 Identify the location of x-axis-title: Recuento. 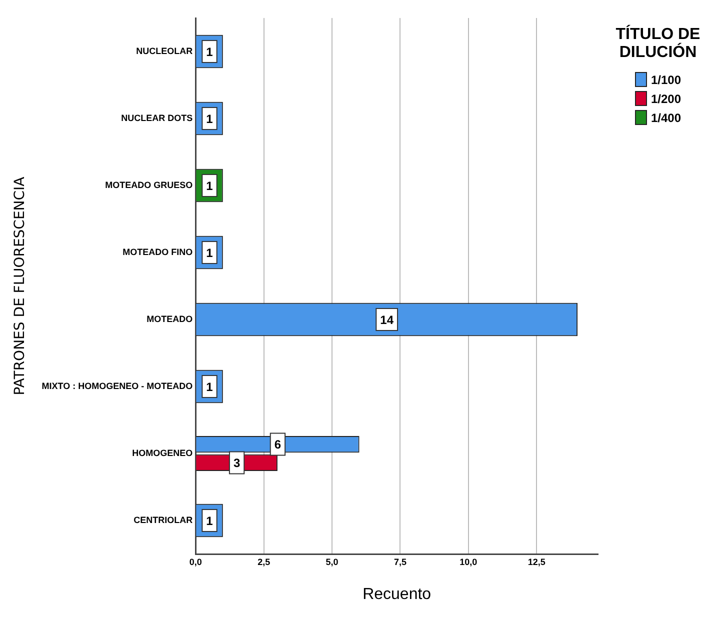
(397, 594).